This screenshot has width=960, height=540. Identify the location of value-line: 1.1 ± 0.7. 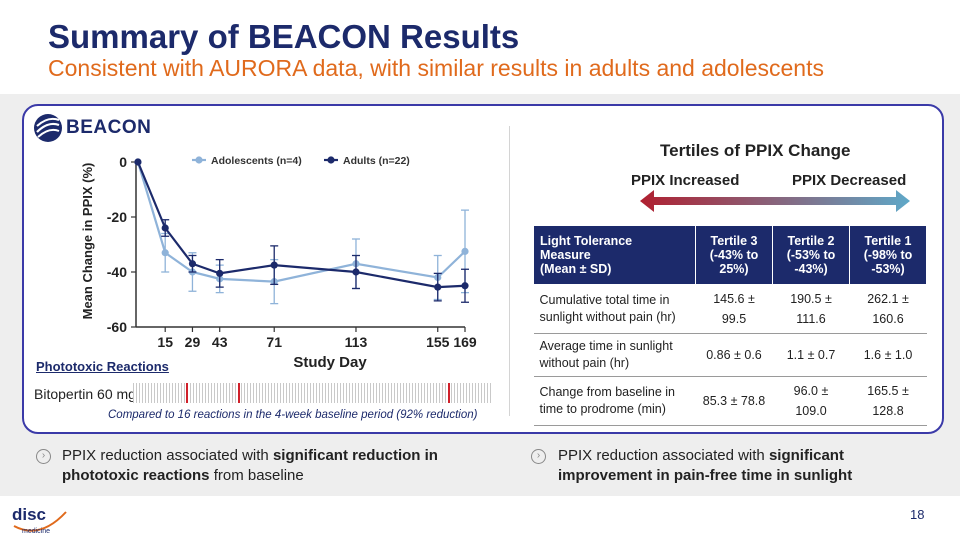
(811, 355).